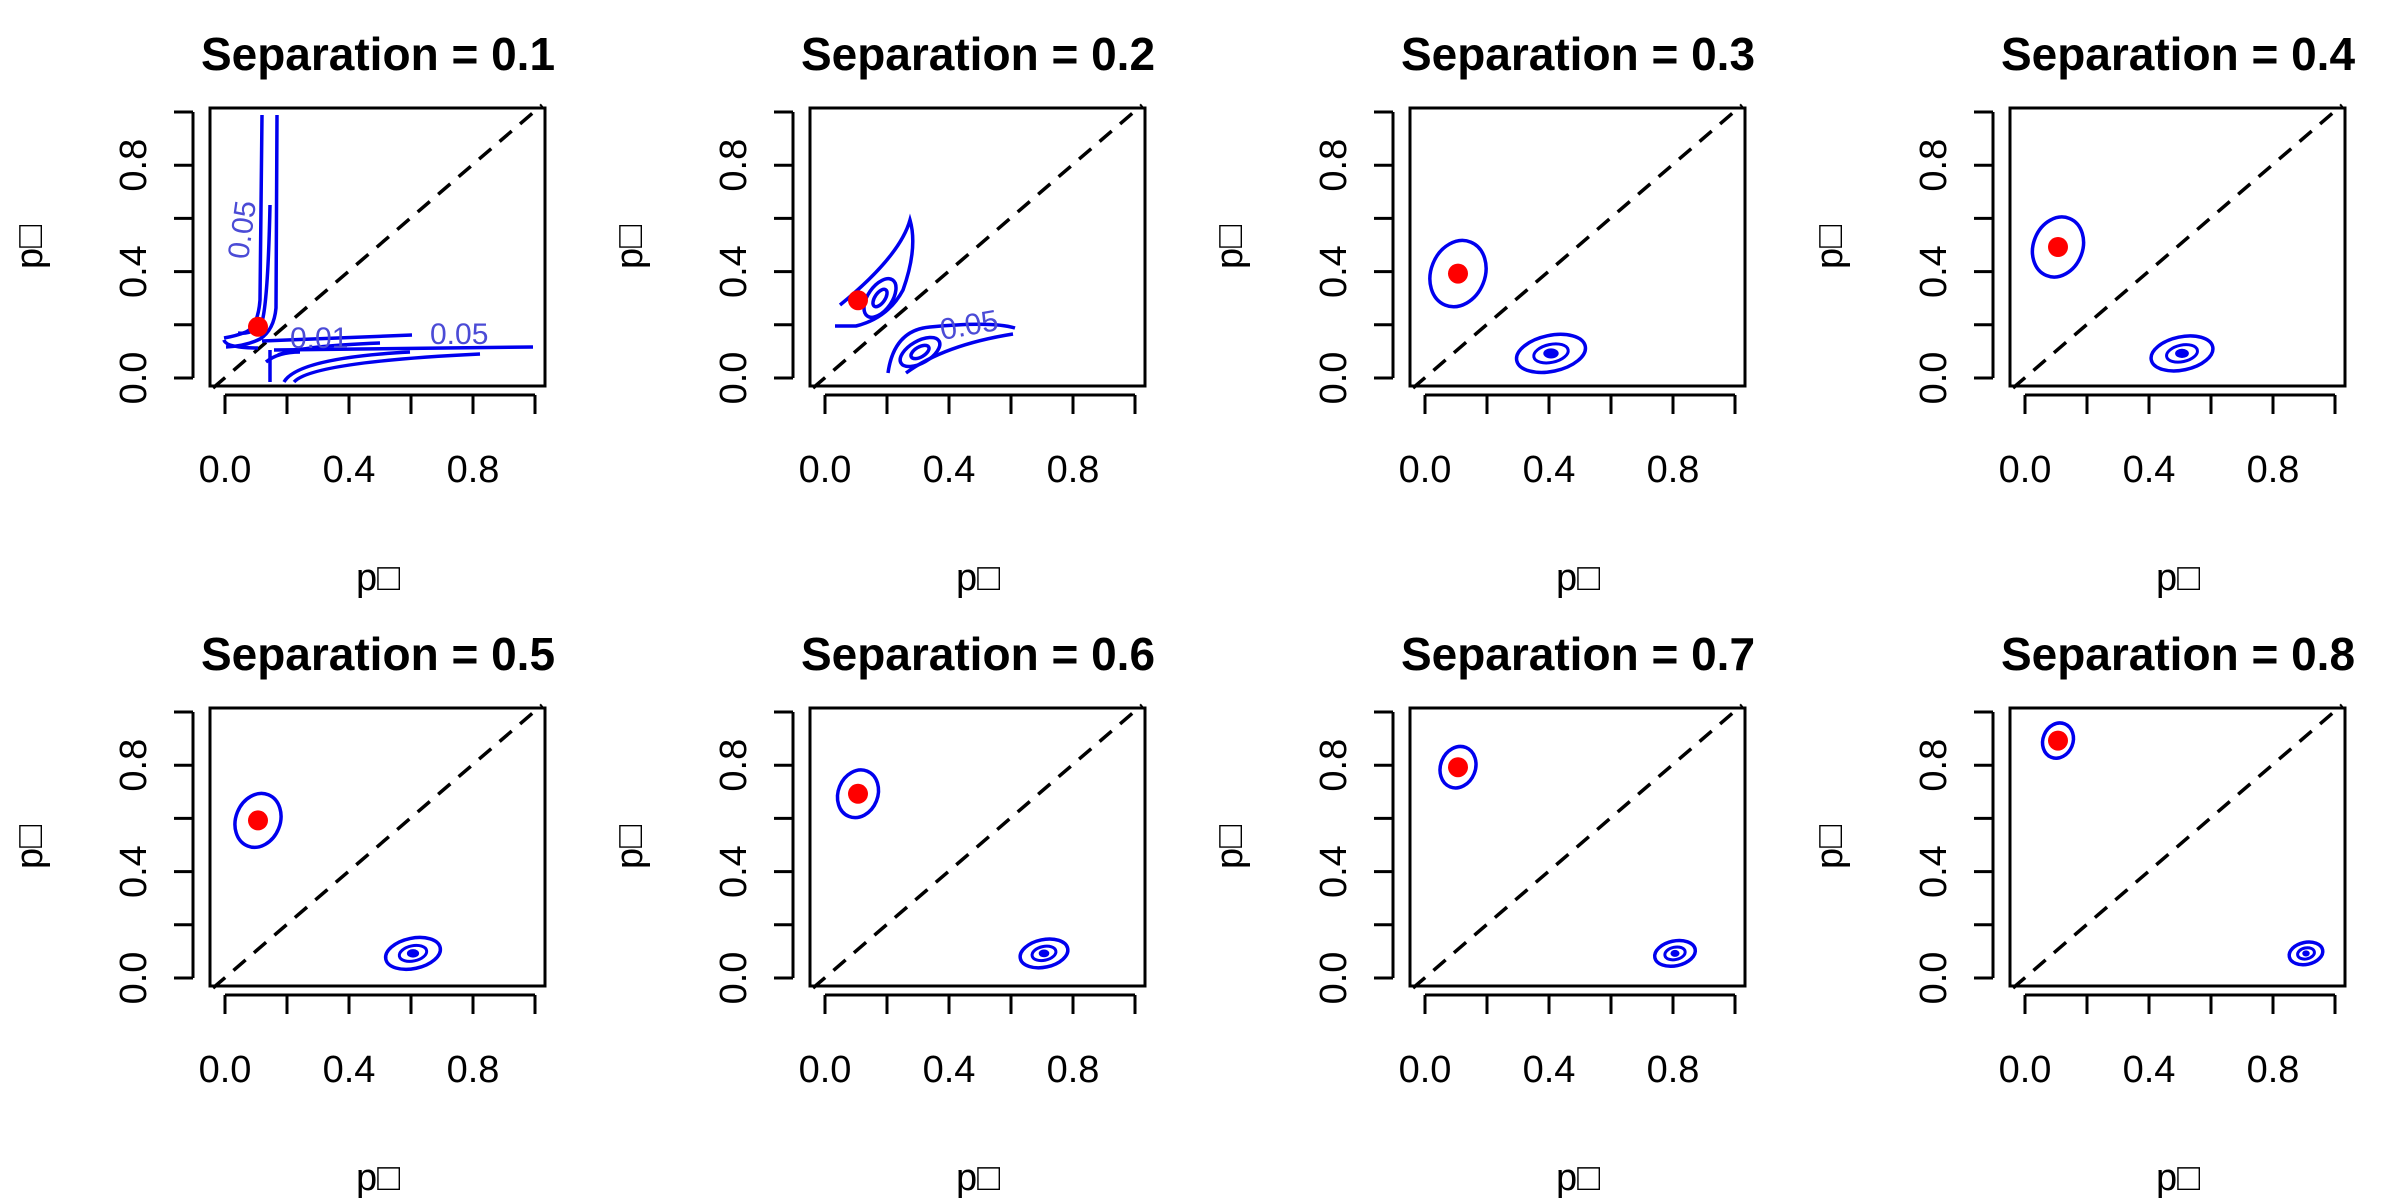 The height and width of the screenshot is (1200, 2400). Describe the element at coordinates (925, 294) in the screenshot. I see `density-contours` at that location.